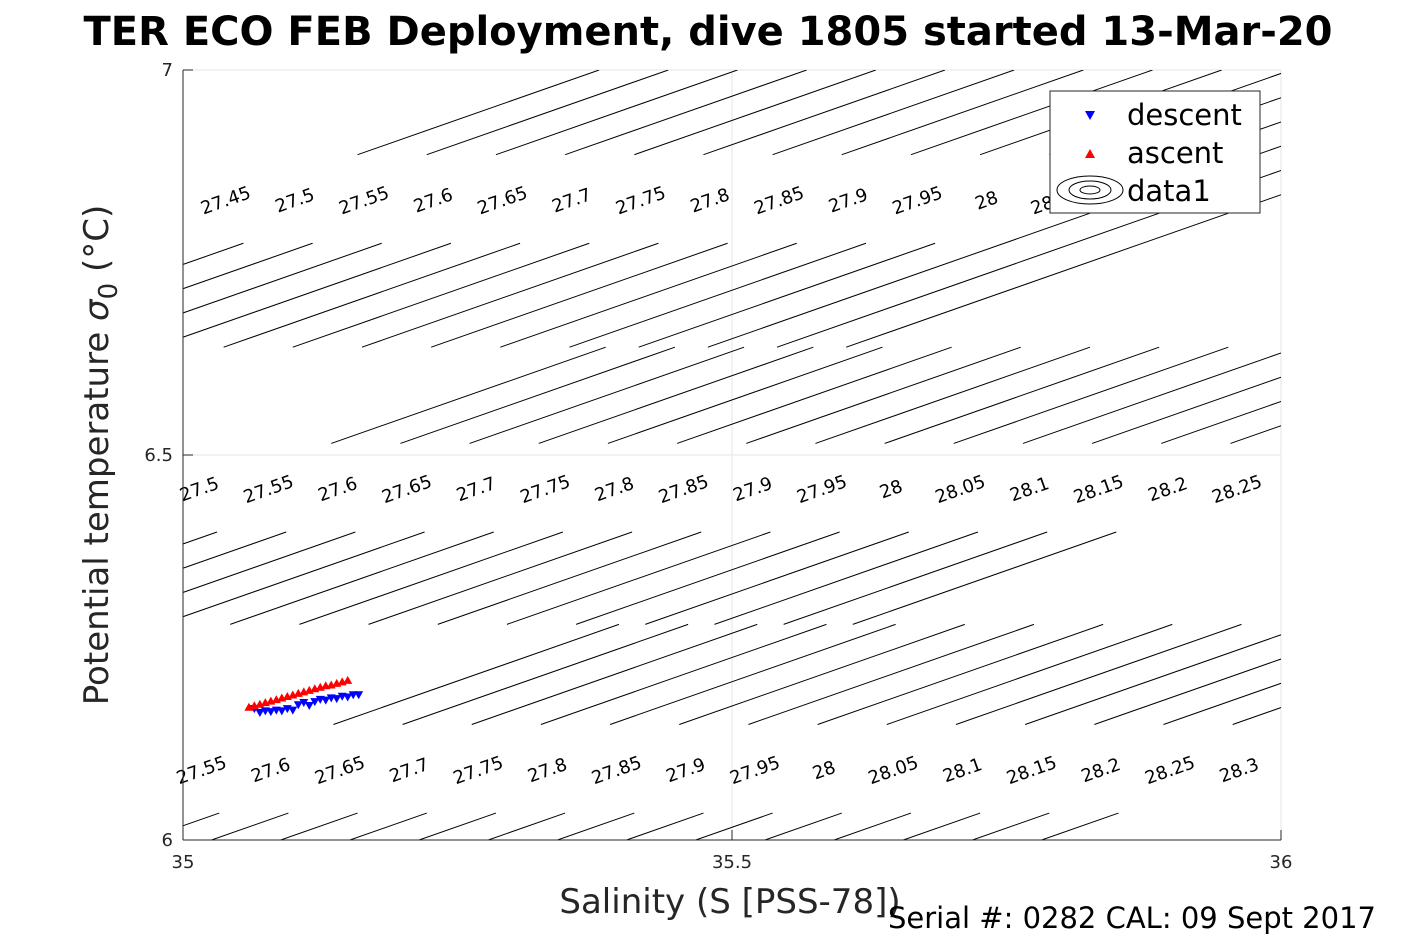  What do you see at coordinates (304, 696) in the screenshot?
I see `data-markers` at bounding box center [304, 696].